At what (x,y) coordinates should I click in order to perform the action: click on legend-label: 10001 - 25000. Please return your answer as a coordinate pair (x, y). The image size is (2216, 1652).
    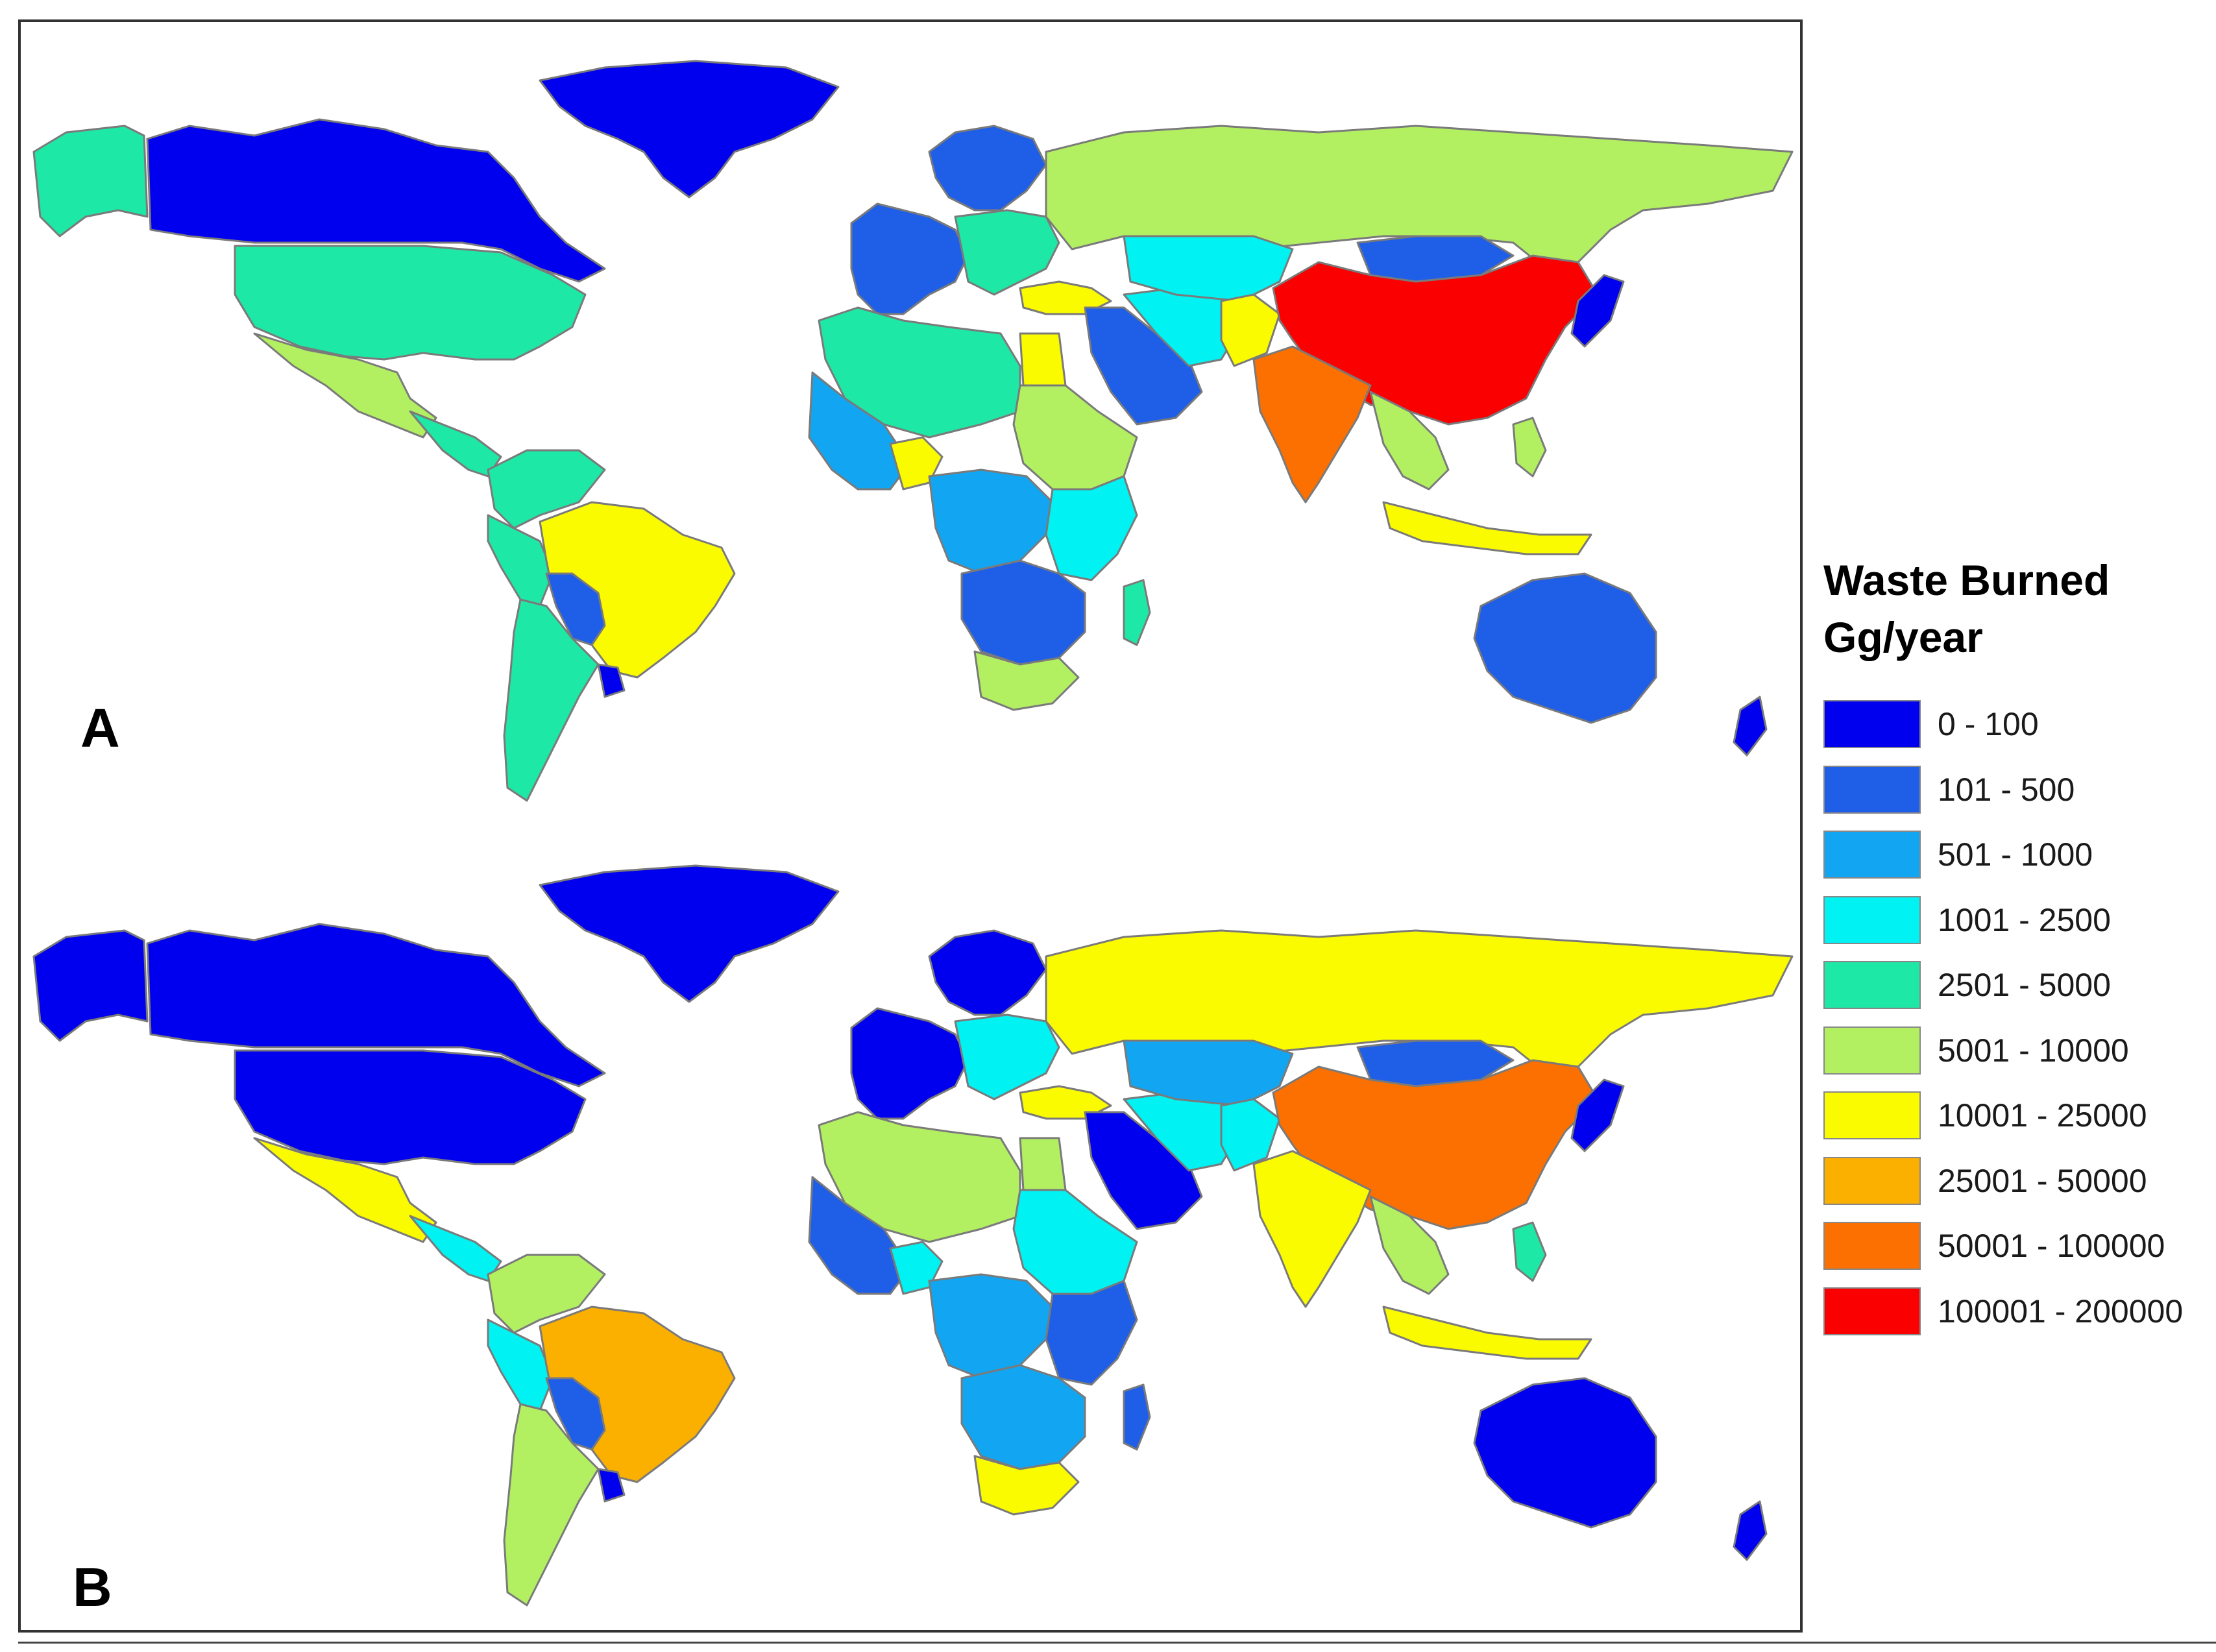
    Looking at the image, I should click on (2042, 1115).